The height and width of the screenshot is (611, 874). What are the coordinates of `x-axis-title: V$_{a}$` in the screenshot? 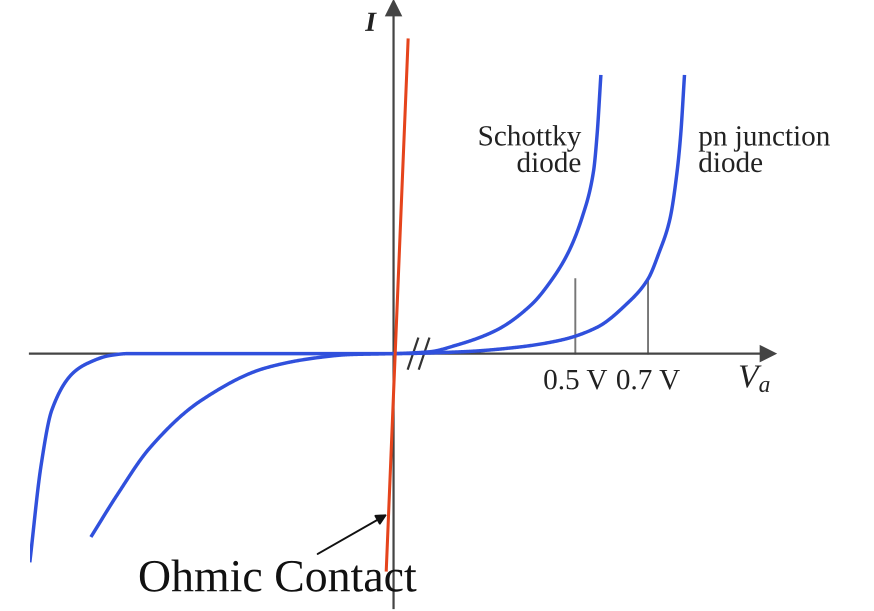 It's located at (755, 378).